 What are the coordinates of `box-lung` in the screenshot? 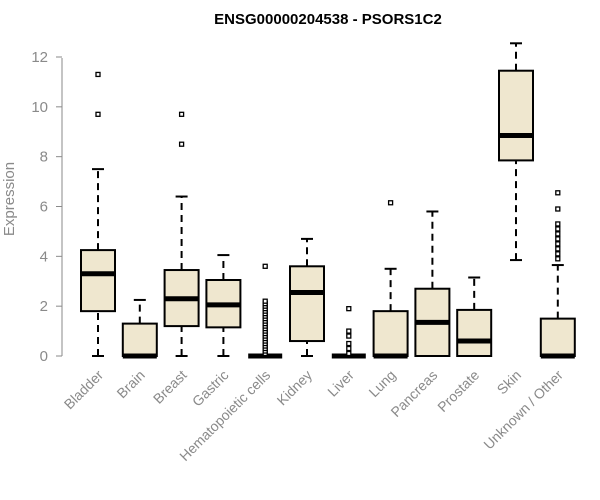 It's located at (390, 279).